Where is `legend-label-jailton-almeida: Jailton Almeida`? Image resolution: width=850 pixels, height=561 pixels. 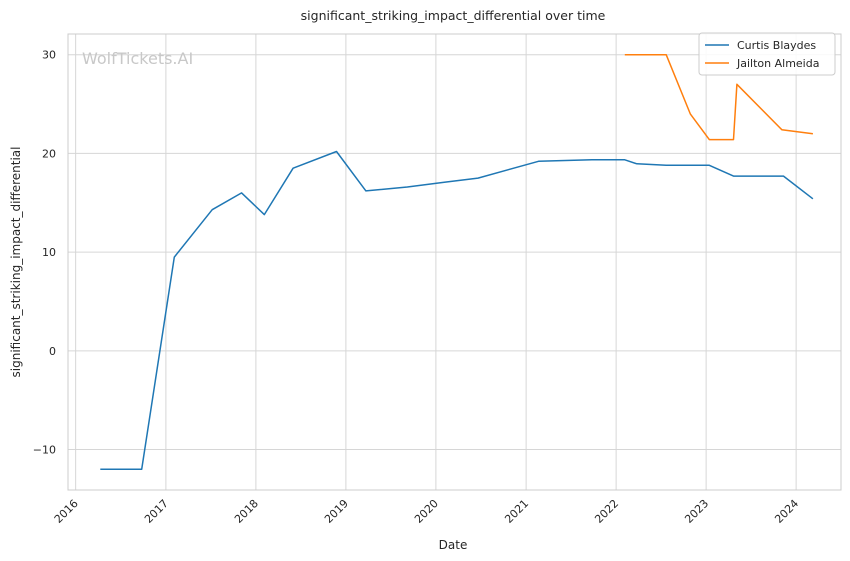
legend-label-jailton-almeida: Jailton Almeida is located at coordinates (777, 63).